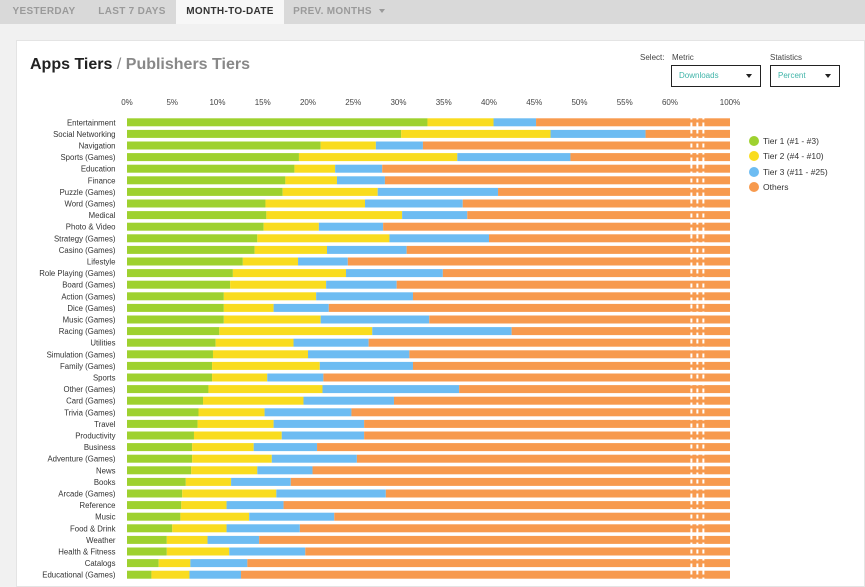 The image size is (865, 587). Describe the element at coordinates (339, 12) in the screenshot. I see `tab-prev-months: PREV. MONTHS` at that location.